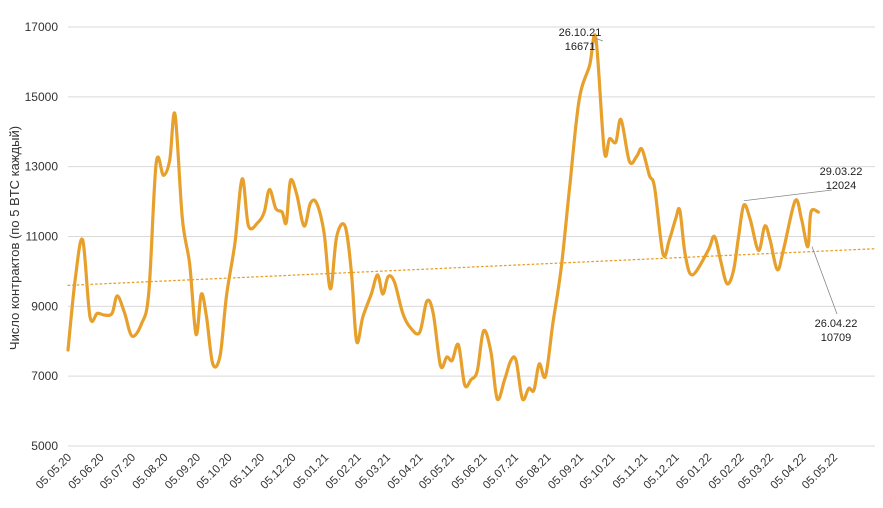  What do you see at coordinates (42, 27) in the screenshot?
I see `y-tick-label: 17000` at bounding box center [42, 27].